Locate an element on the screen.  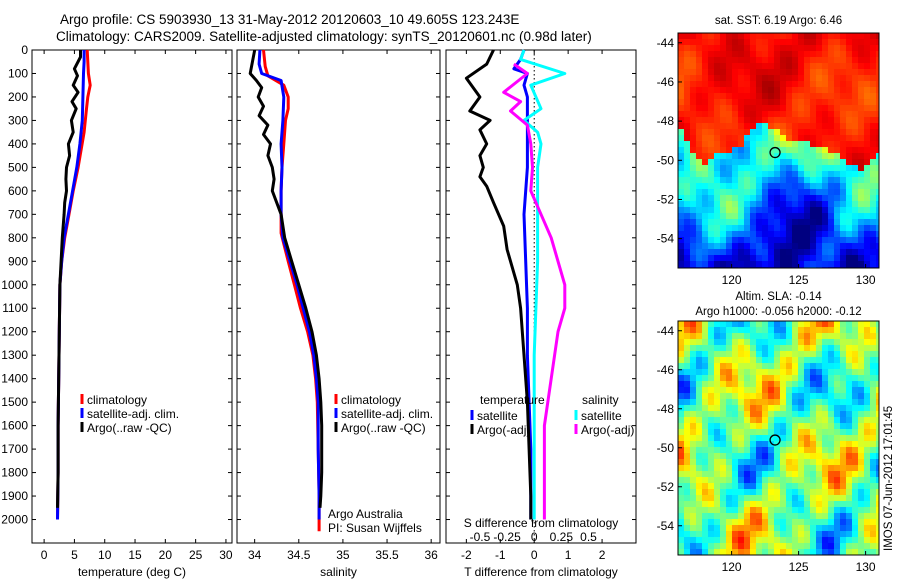
sst_map-title: sat. SST: 6.19 Argo: 6.46 is located at coordinates (778, 21).